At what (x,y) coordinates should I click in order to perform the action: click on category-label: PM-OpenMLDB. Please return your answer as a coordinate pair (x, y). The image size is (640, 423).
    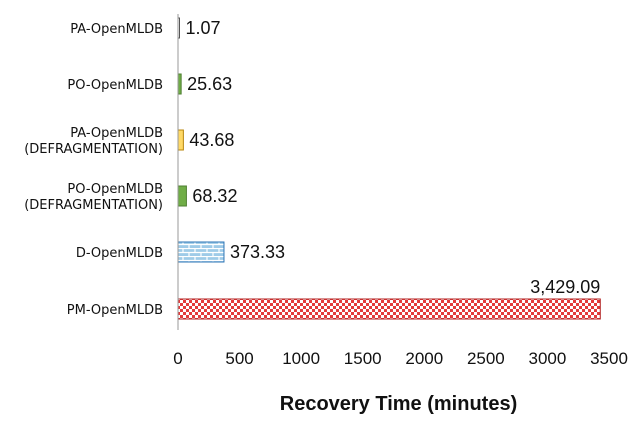
    Looking at the image, I should click on (115, 310).